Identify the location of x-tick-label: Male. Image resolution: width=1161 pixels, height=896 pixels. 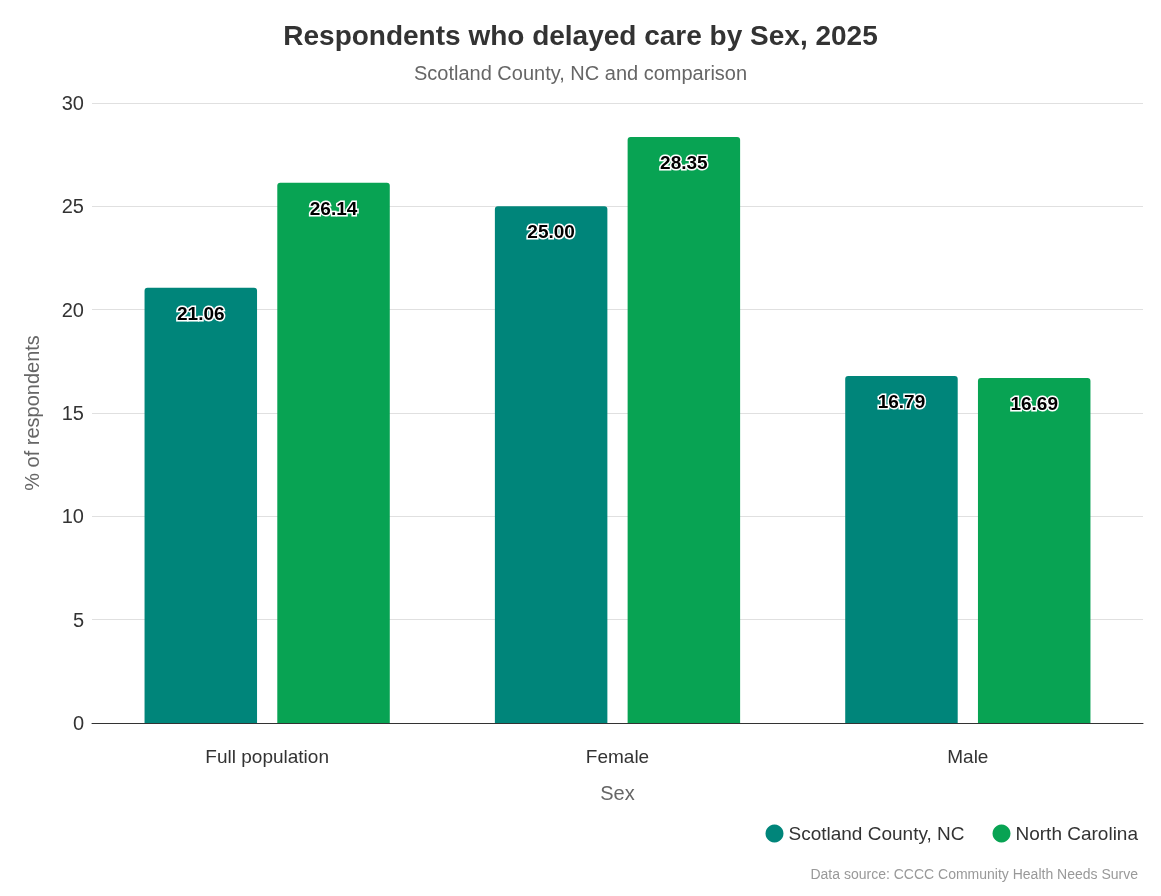
(968, 756).